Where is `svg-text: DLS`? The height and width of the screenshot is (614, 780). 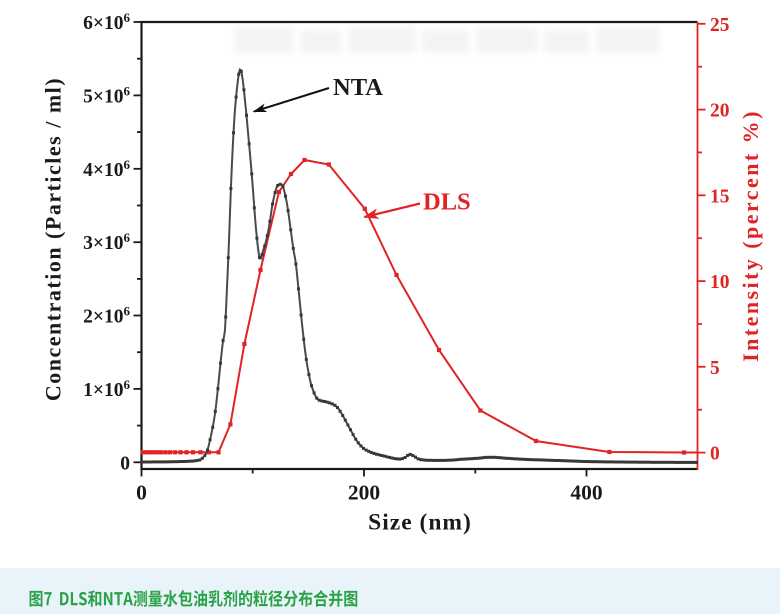 svg-text: DLS is located at coordinates (447, 202).